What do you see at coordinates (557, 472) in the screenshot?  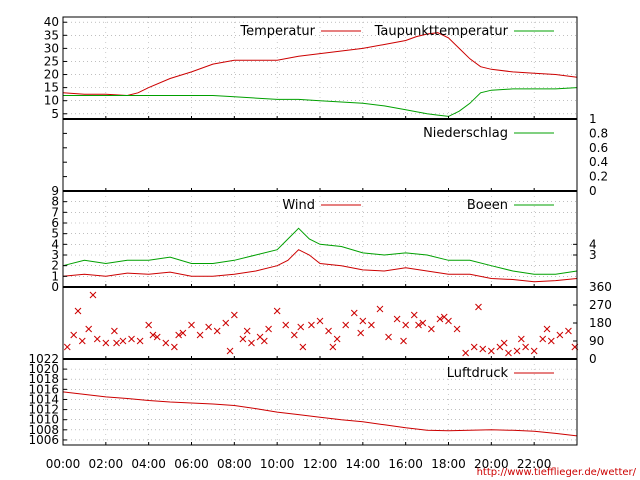 I see `source-credit: http://www.tiefflieger.de/wetter/` at bounding box center [557, 472].